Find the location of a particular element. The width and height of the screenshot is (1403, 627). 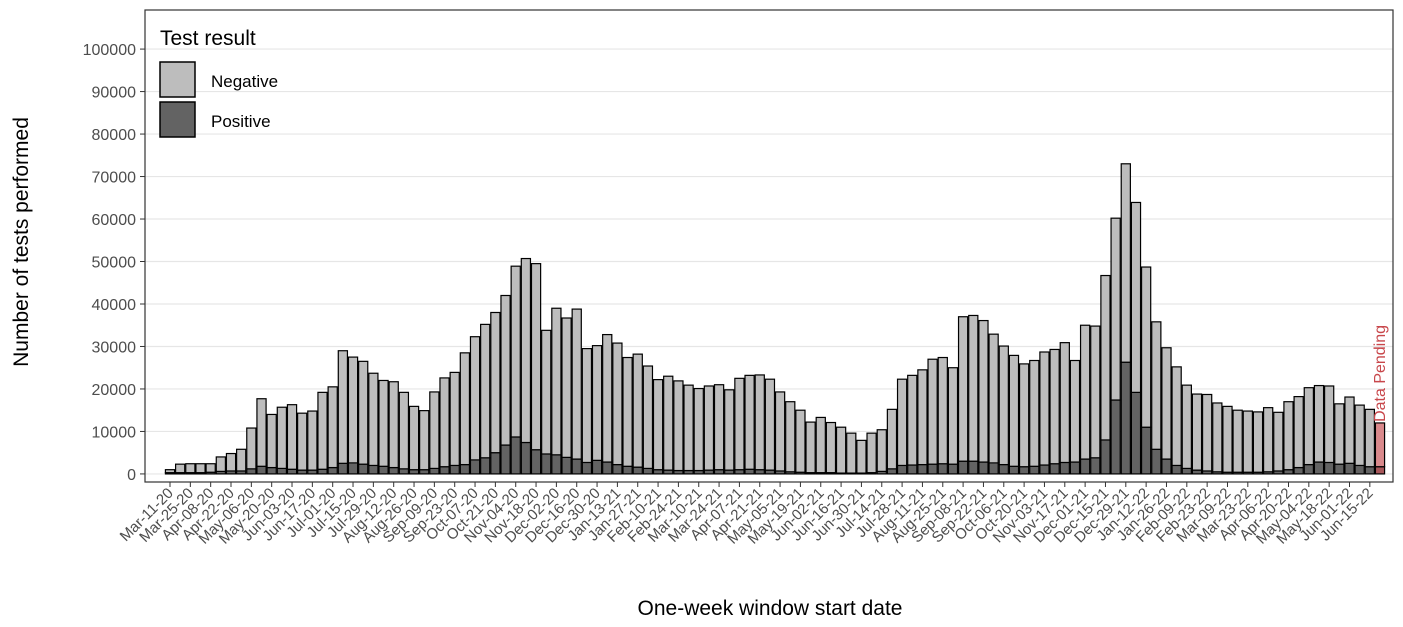

y-tick-label: 60000 is located at coordinates (114, 220).